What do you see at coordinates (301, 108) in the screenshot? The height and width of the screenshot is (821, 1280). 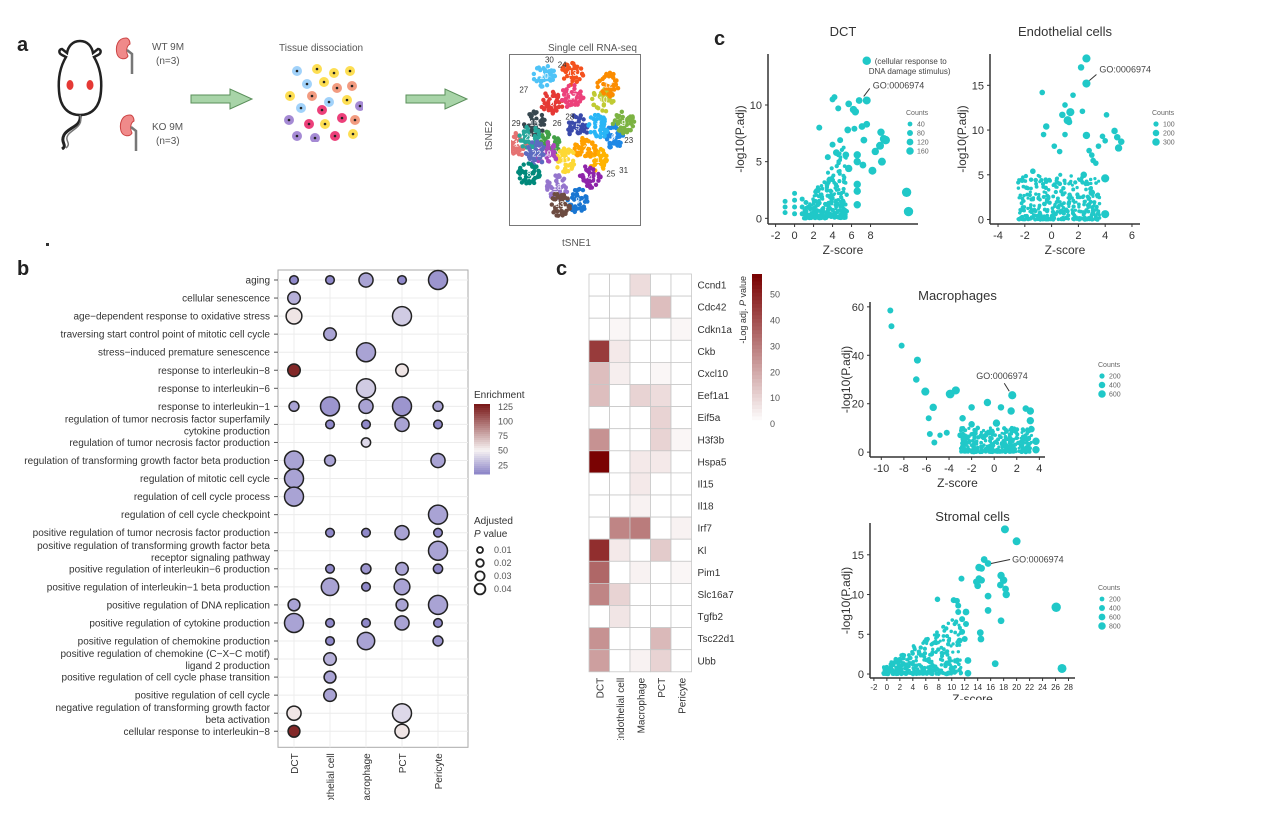 I see `cell-nucleus-icon` at bounding box center [301, 108].